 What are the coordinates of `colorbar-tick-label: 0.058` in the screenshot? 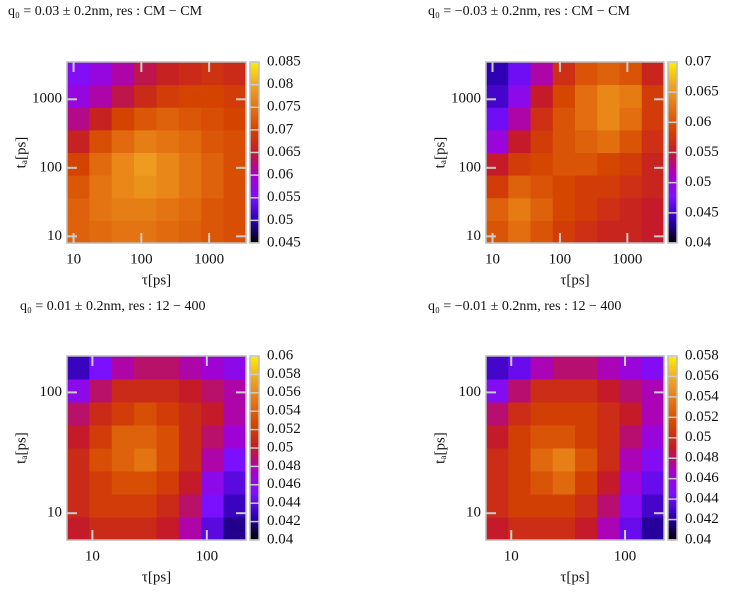 It's located at (284, 374).